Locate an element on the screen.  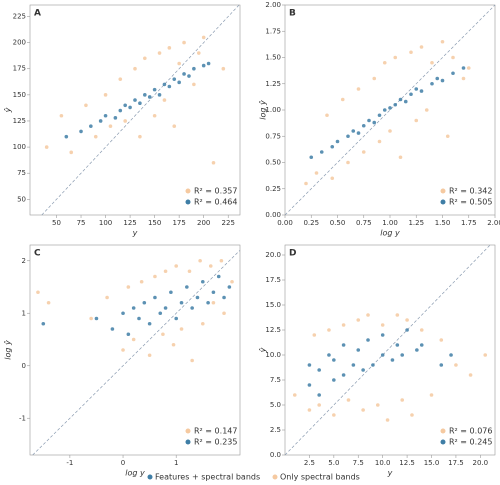
y-tick-label: 100 is located at coordinates (19, 147).